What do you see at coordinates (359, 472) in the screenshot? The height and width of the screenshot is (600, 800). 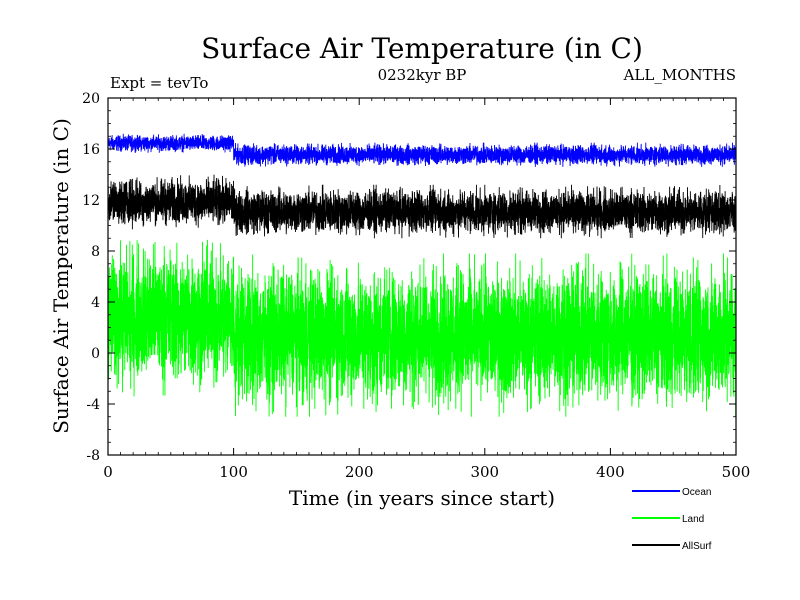 I see `x-tick-label: 200` at bounding box center [359, 472].